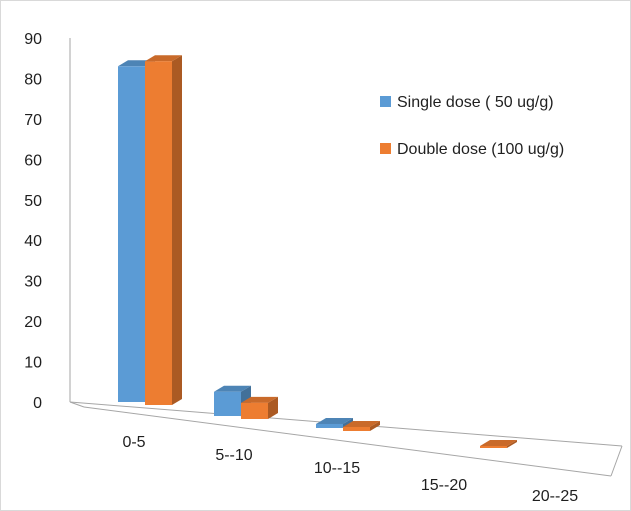  Describe the element at coordinates (37, 403) in the screenshot. I see `y-tick-label-0: 0` at that location.